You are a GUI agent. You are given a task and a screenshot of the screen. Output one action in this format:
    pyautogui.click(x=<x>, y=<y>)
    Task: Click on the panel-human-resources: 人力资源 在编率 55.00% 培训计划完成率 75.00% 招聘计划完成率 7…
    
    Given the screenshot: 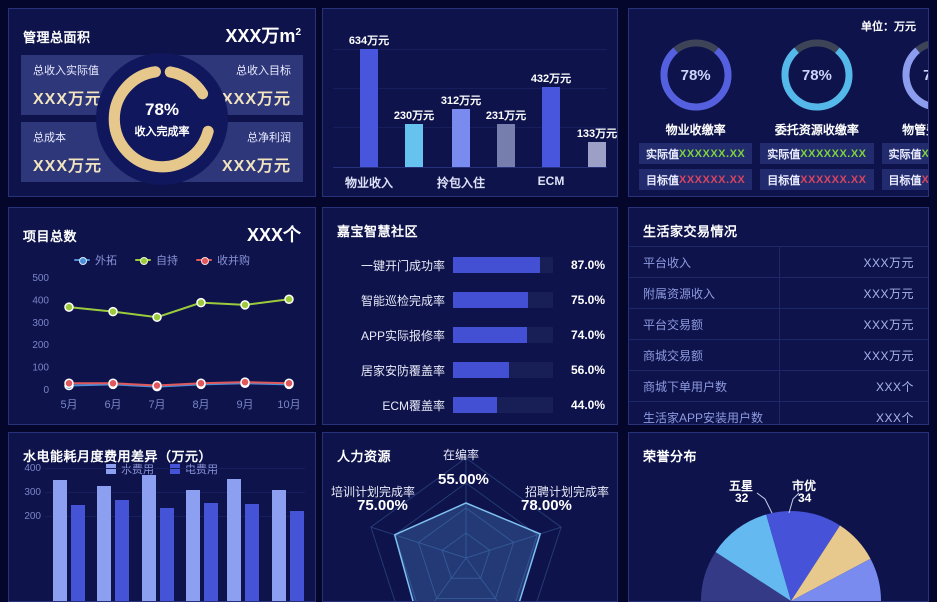 What is the action you would take?
    pyautogui.click(x=470, y=517)
    